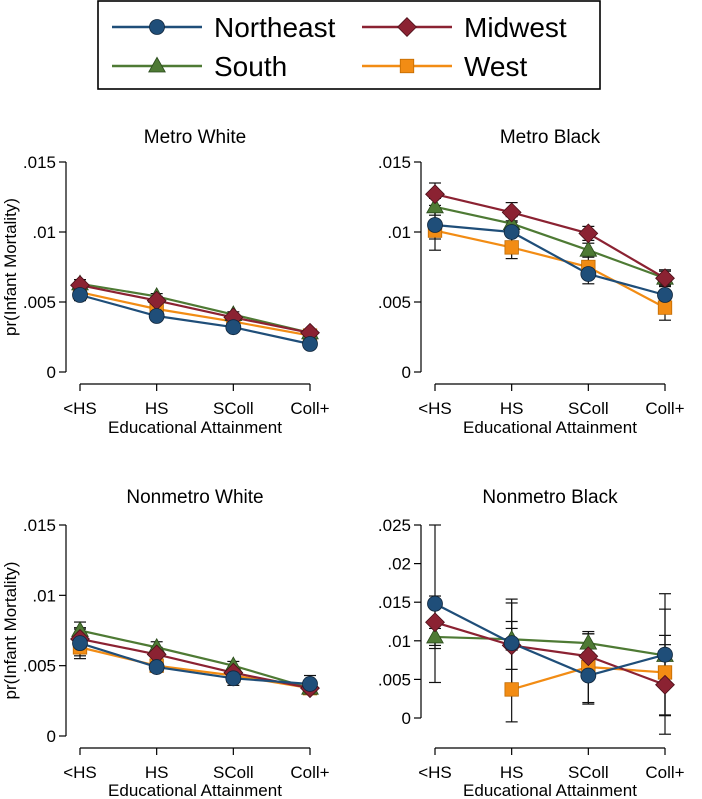  I want to click on legend-entry-midwest: Midwest, so click(464, 27).